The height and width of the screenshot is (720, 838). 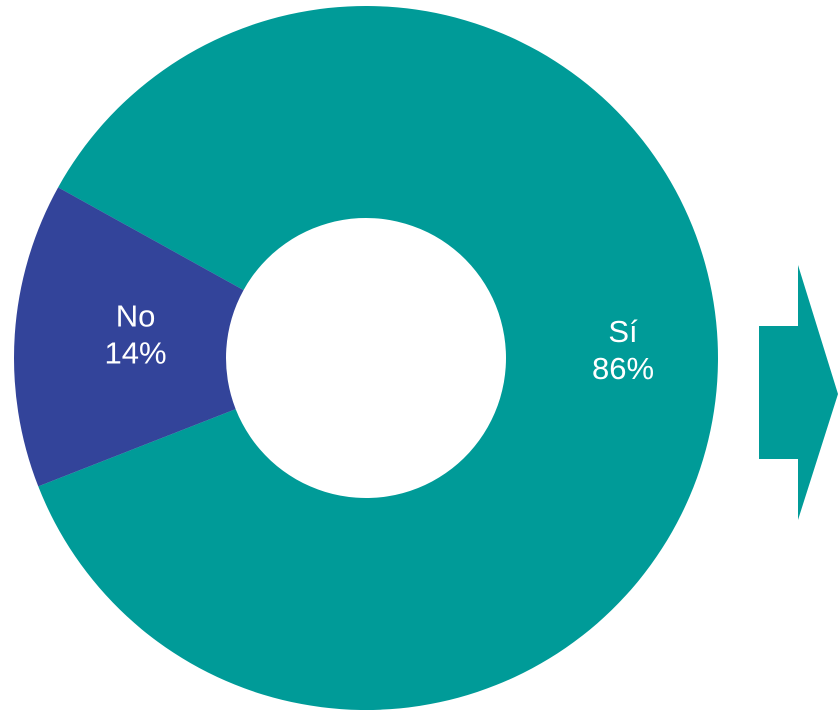 I want to click on right-arrow-icon, so click(x=798, y=392).